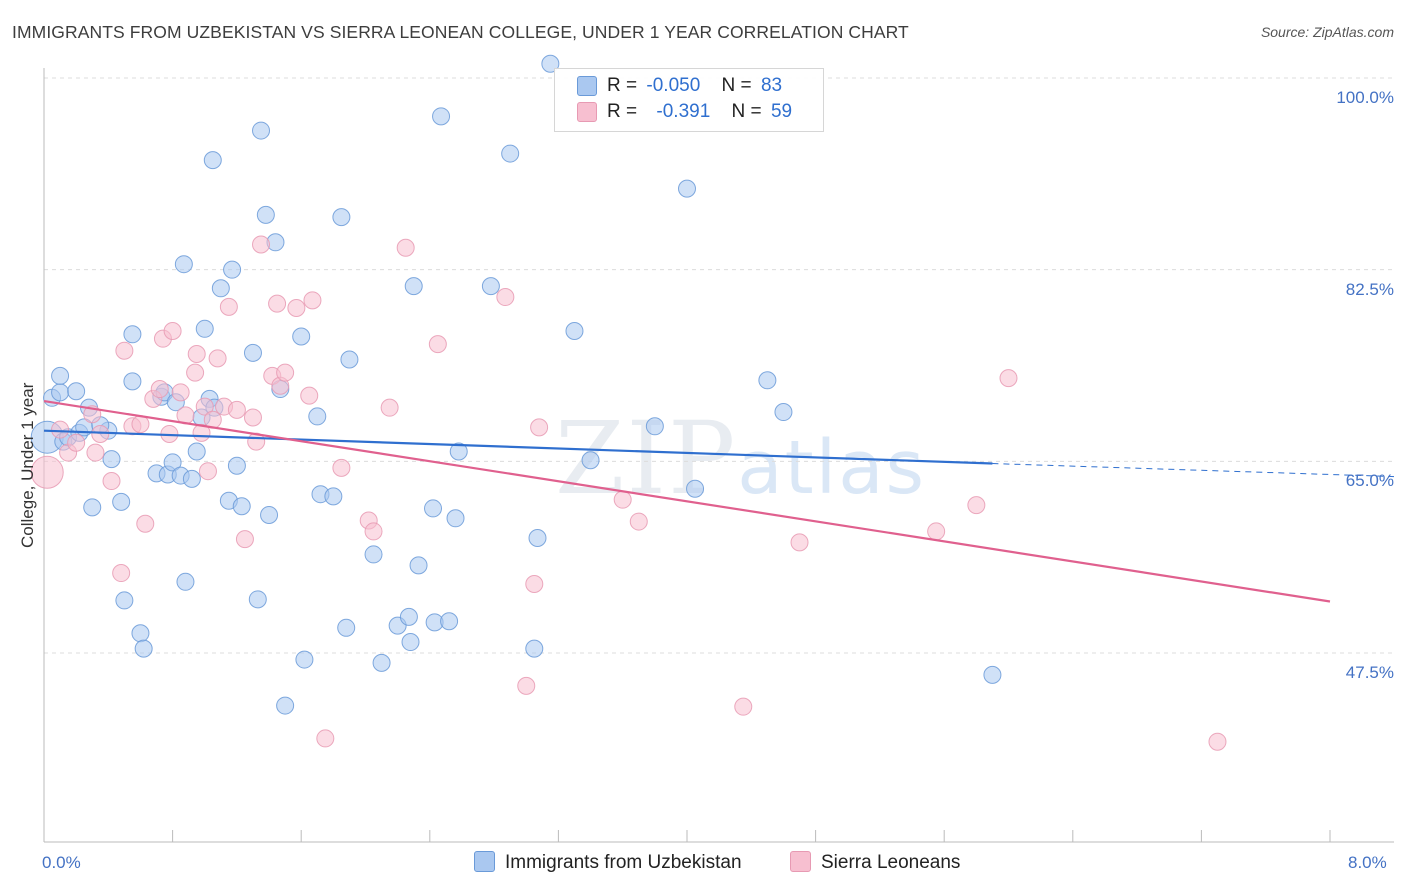 The width and height of the screenshot is (1406, 892). I want to click on uzbekistan-trendline, so click(518, 447).